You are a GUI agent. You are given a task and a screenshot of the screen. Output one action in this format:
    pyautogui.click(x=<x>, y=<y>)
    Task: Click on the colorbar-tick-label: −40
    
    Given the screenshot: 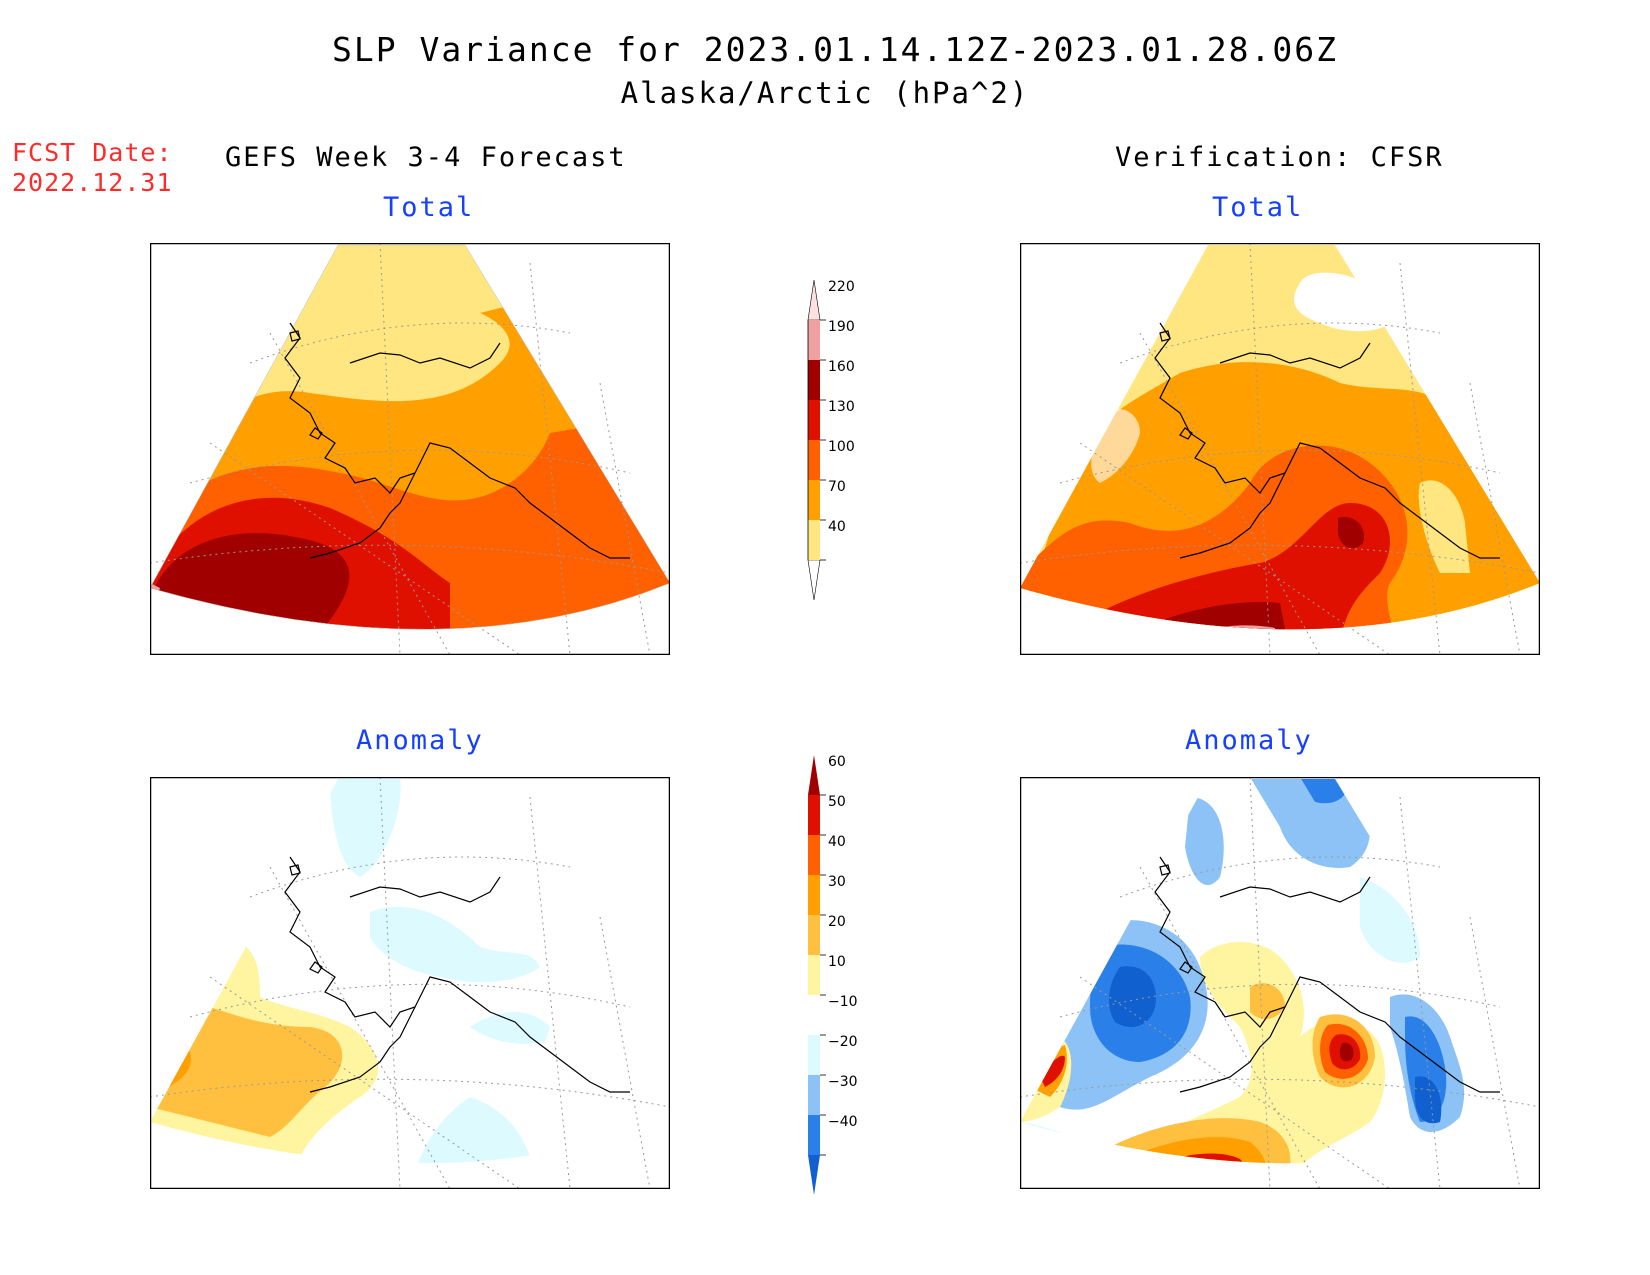 What is the action you would take?
    pyautogui.click(x=843, y=1122)
    